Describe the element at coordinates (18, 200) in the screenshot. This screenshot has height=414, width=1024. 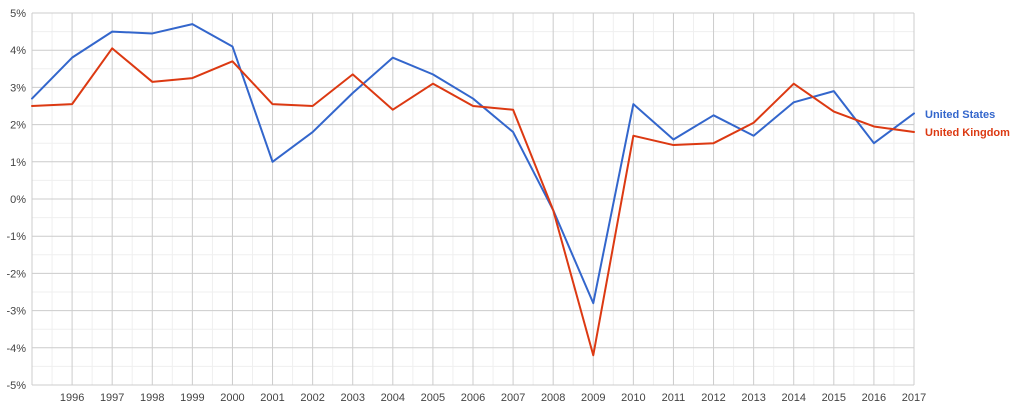
I see `y-tick-label: 0%` at that location.